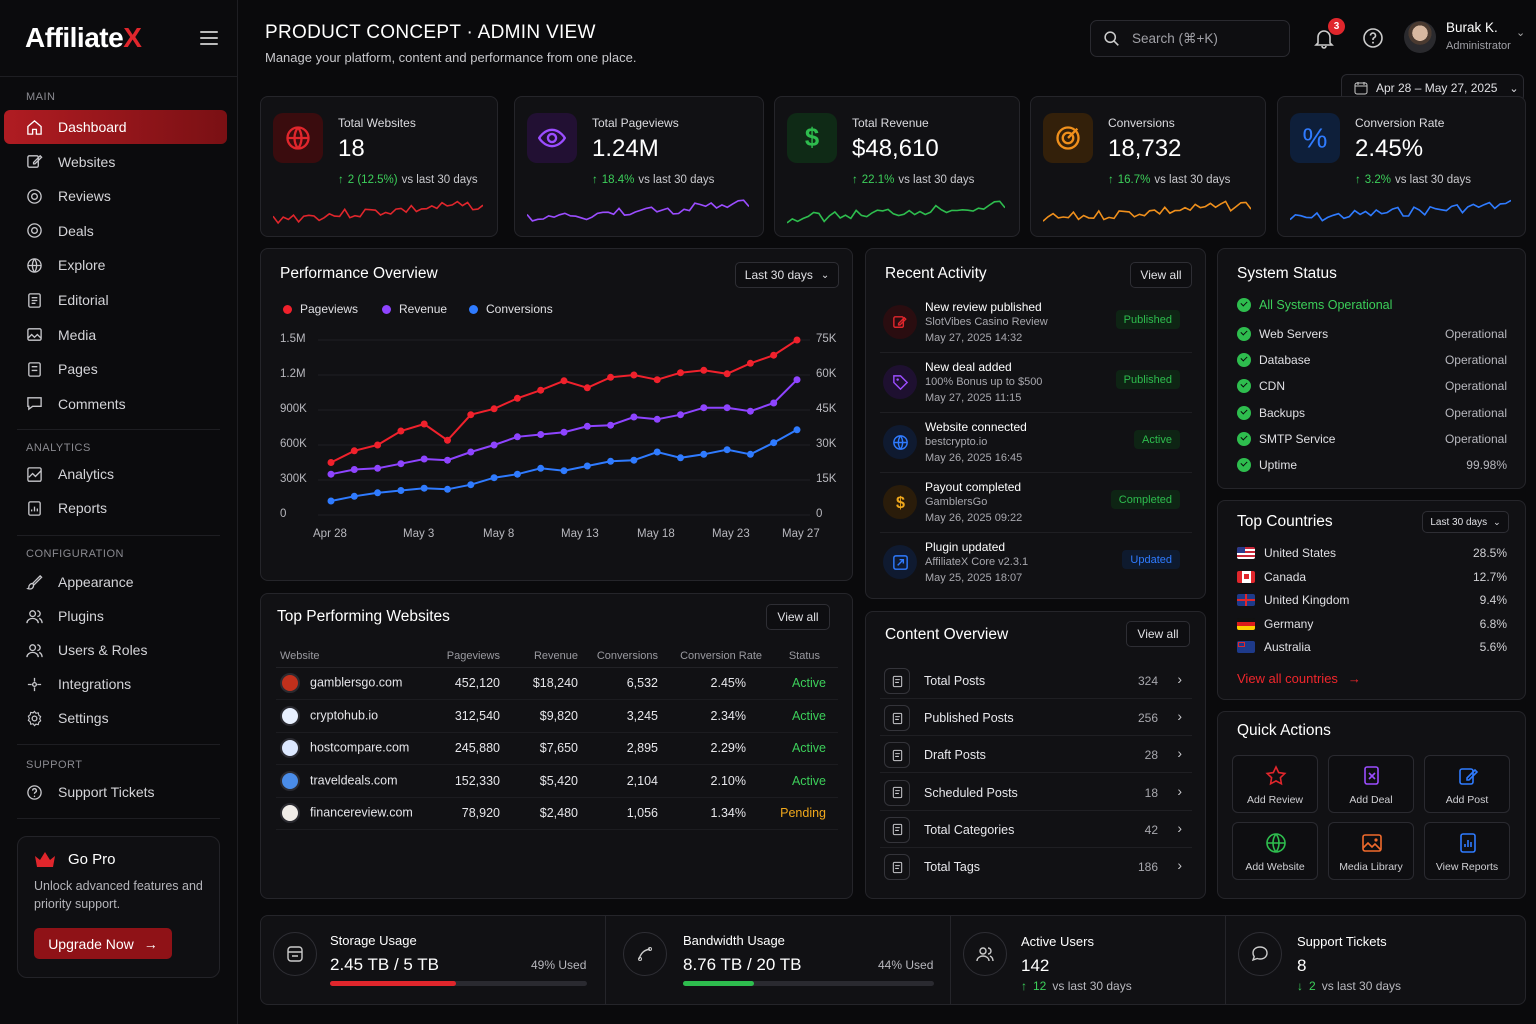  Describe the element at coordinates (115, 335) in the screenshot. I see `sidebar-item-media: Media` at that location.